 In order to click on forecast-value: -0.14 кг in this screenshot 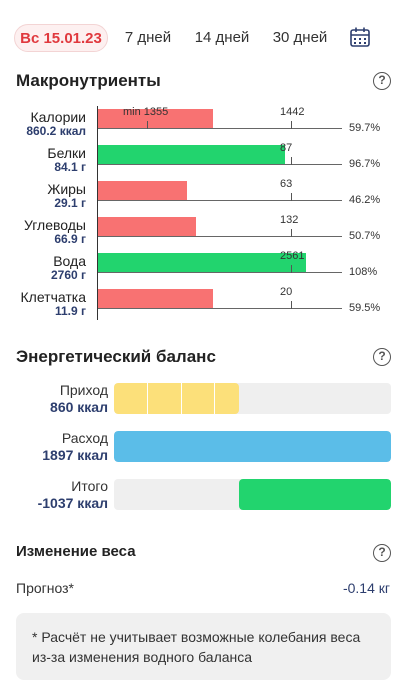, I will do `click(366, 588)`.